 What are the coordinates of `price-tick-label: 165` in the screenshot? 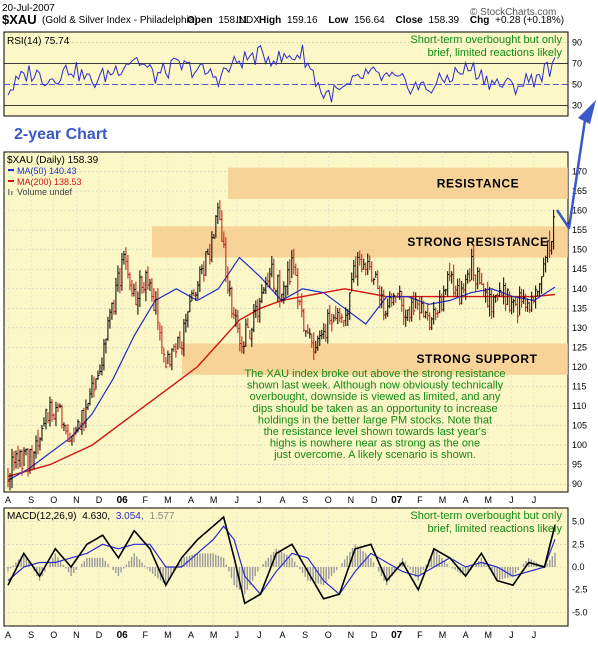 It's located at (579, 191).